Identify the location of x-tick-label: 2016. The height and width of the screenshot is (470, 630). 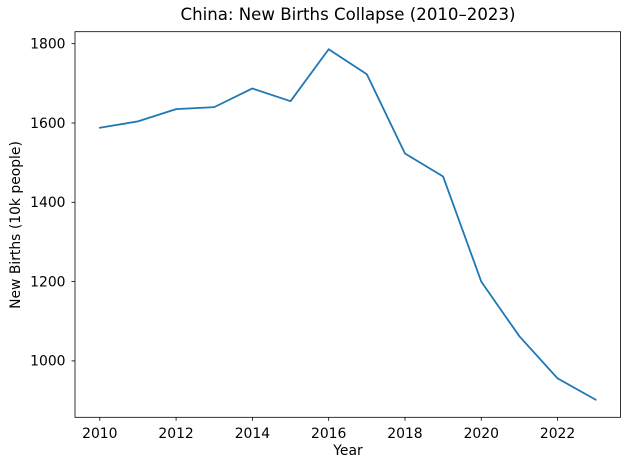
(328, 434).